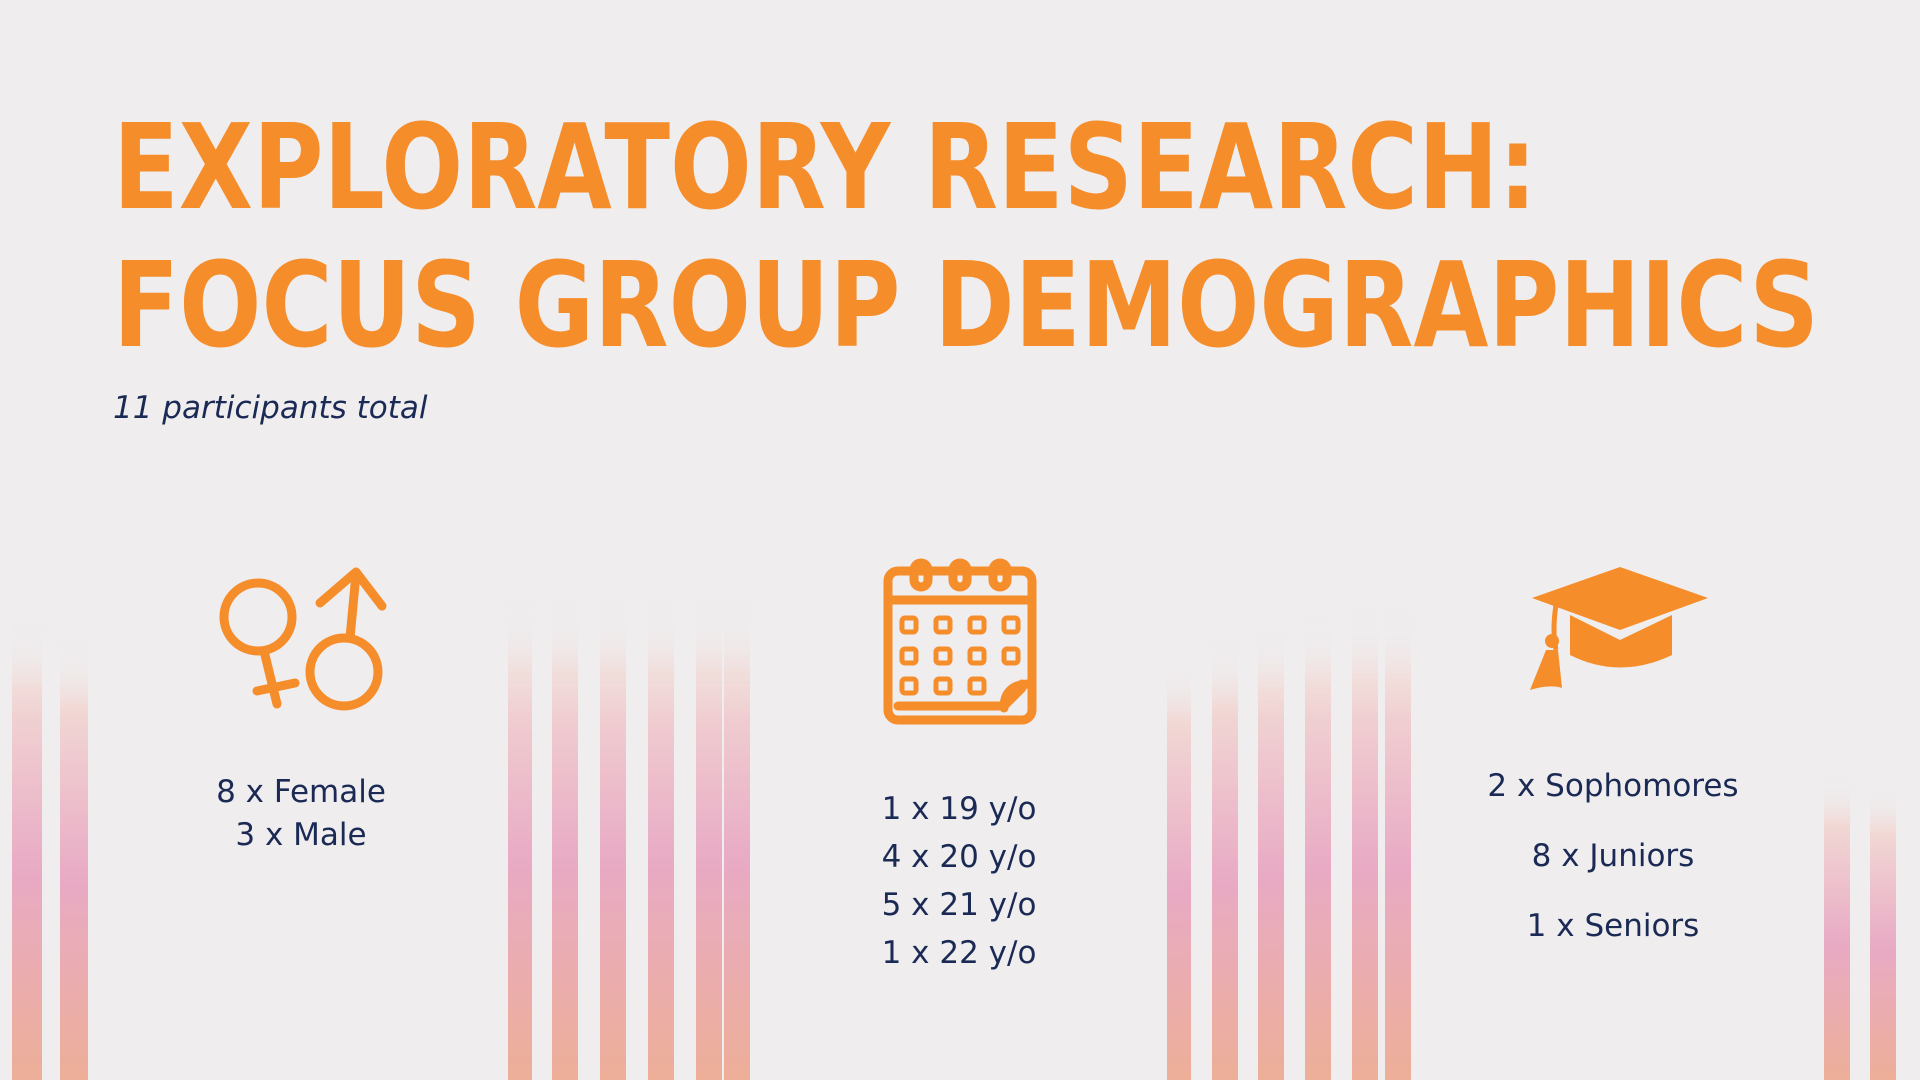  I want to click on title-line: EXPLORATORY RESEARCH:, so click(825, 167).